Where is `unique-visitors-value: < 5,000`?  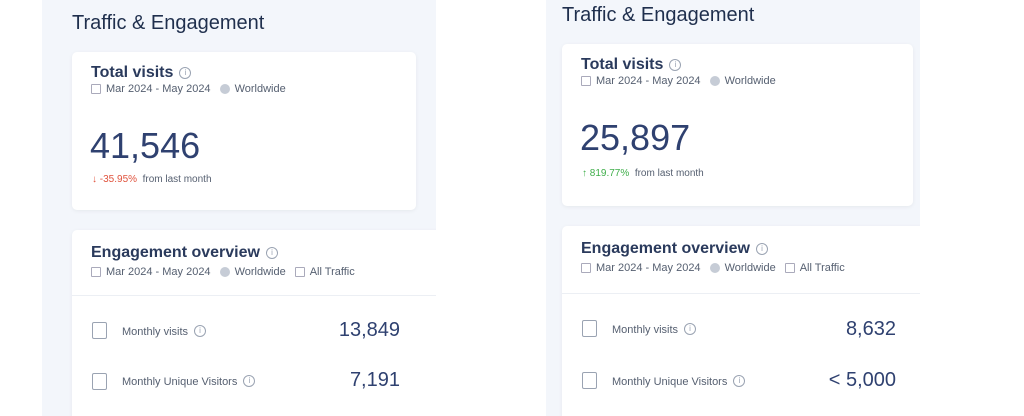
unique-visitors-value: < 5,000 is located at coordinates (862, 380).